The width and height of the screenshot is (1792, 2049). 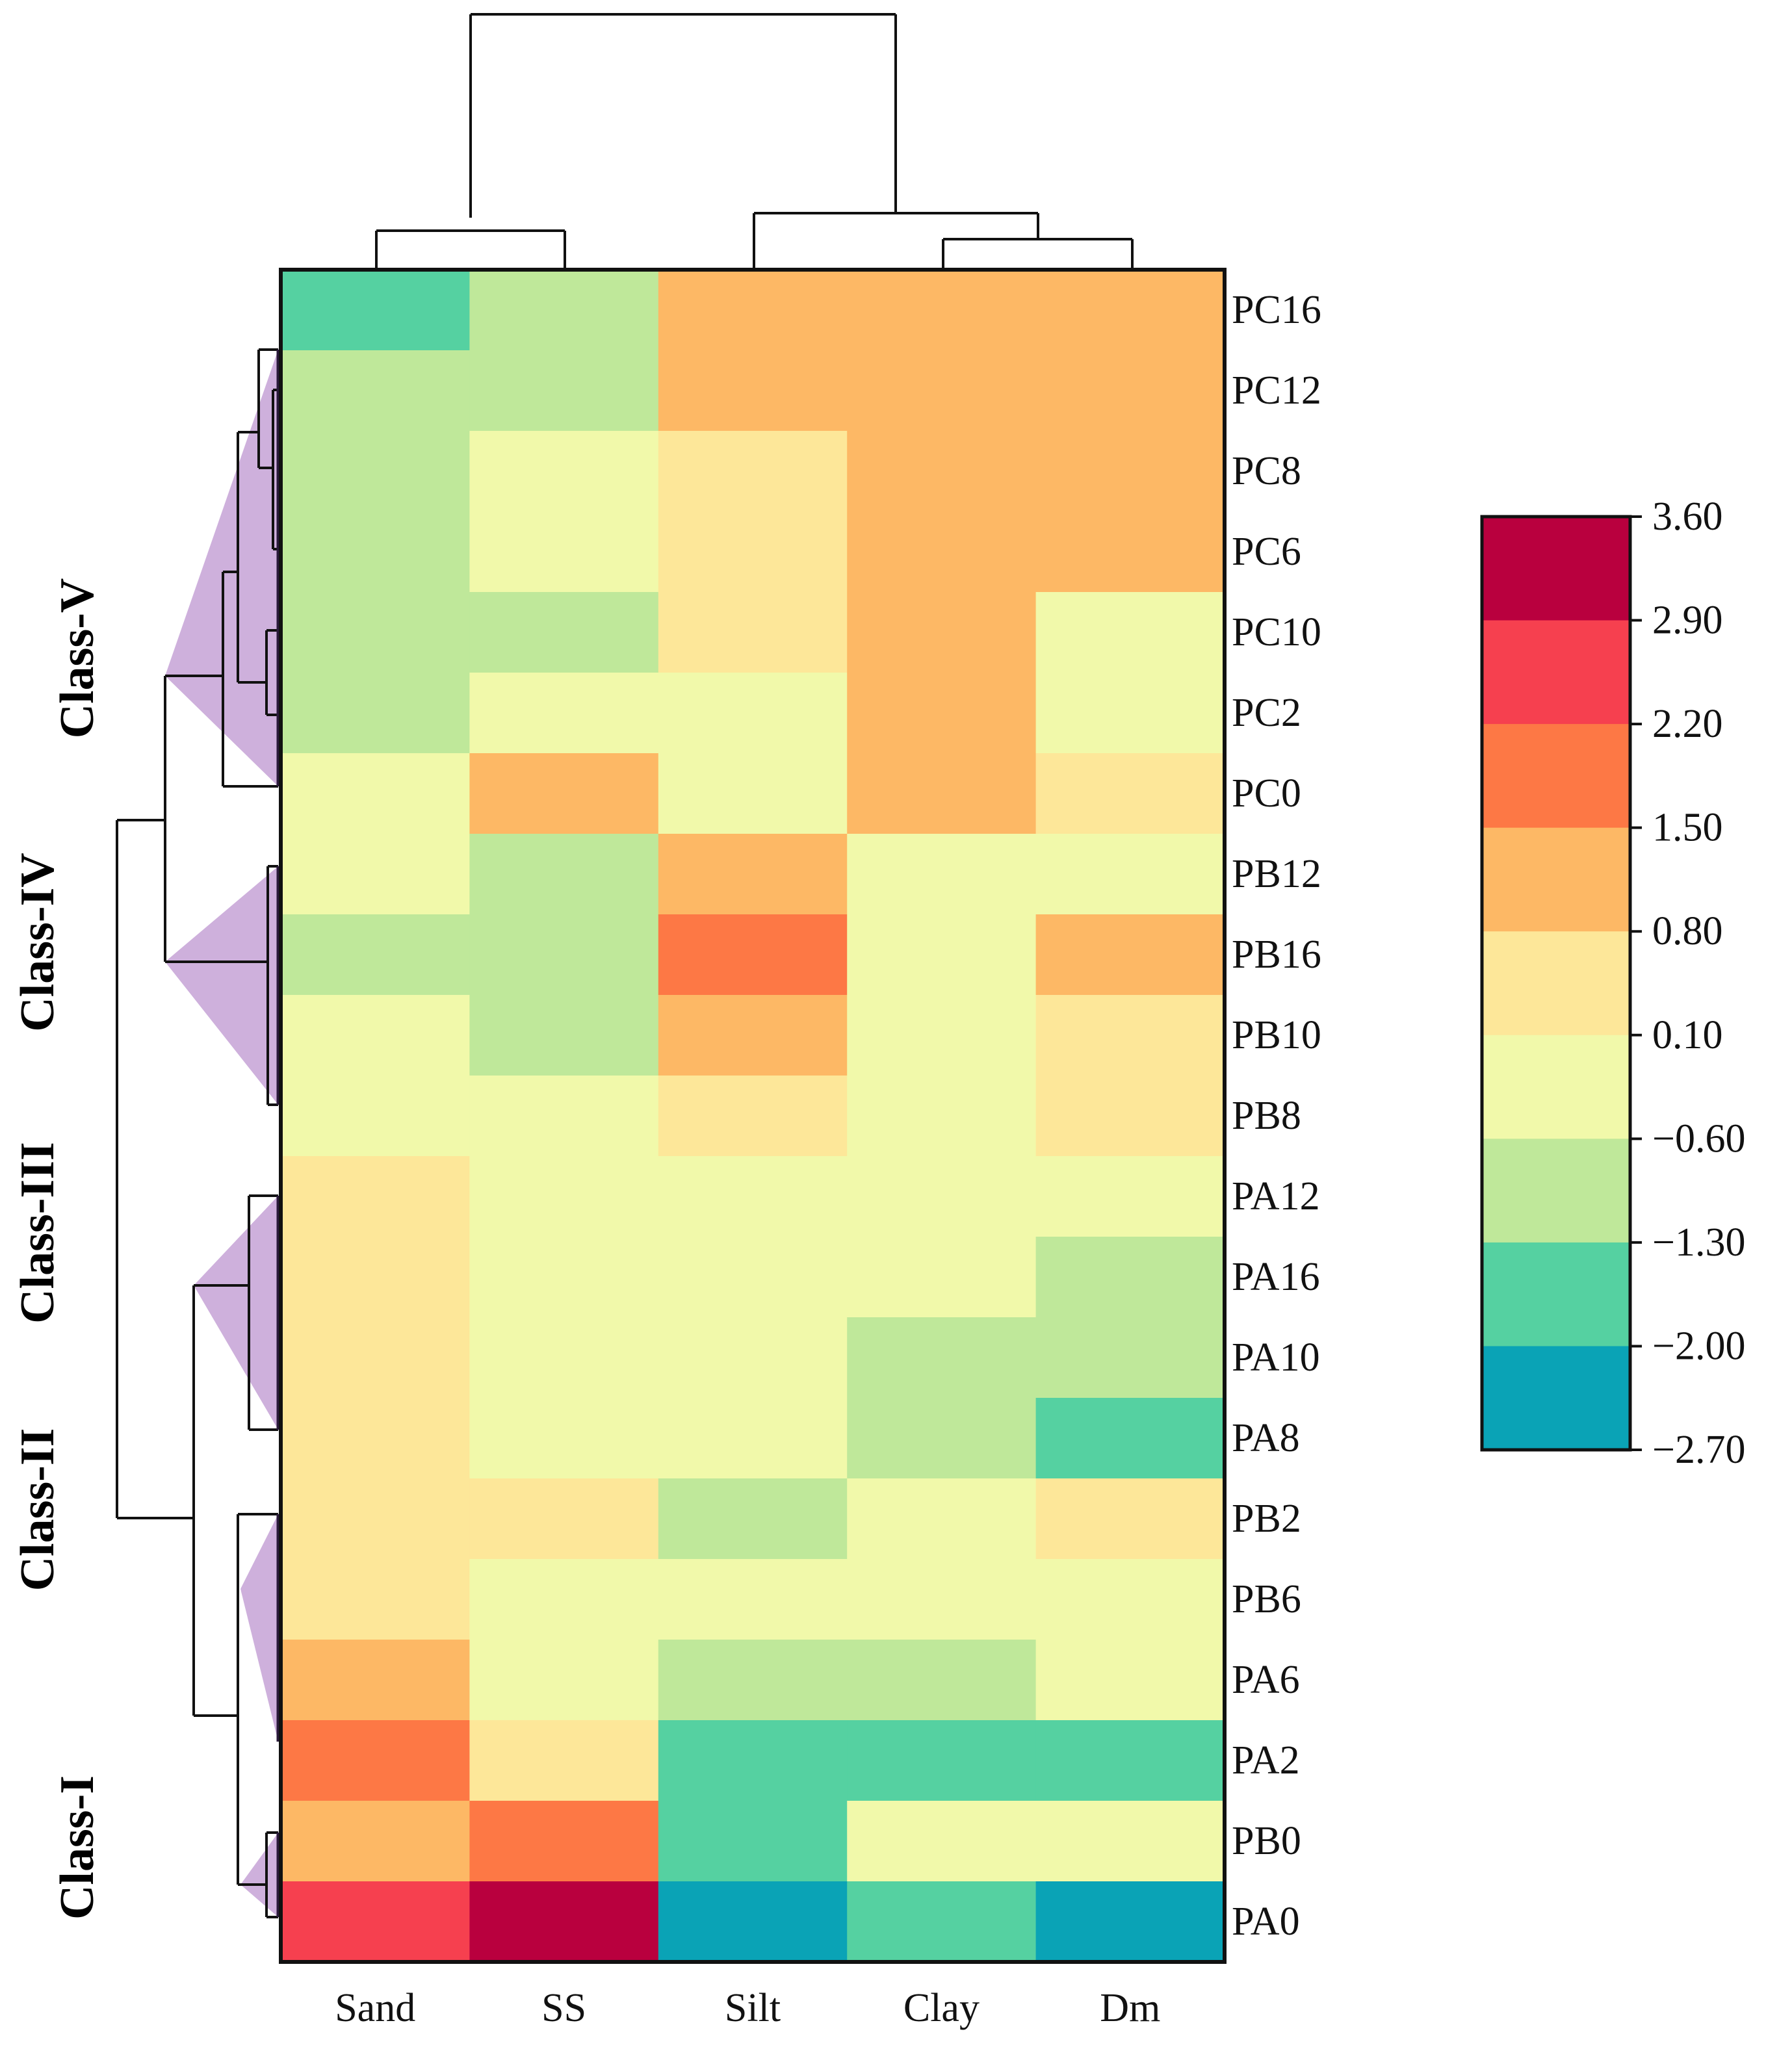 What do you see at coordinates (259, 1628) in the screenshot?
I see `cluster-shape-class-ii` at bounding box center [259, 1628].